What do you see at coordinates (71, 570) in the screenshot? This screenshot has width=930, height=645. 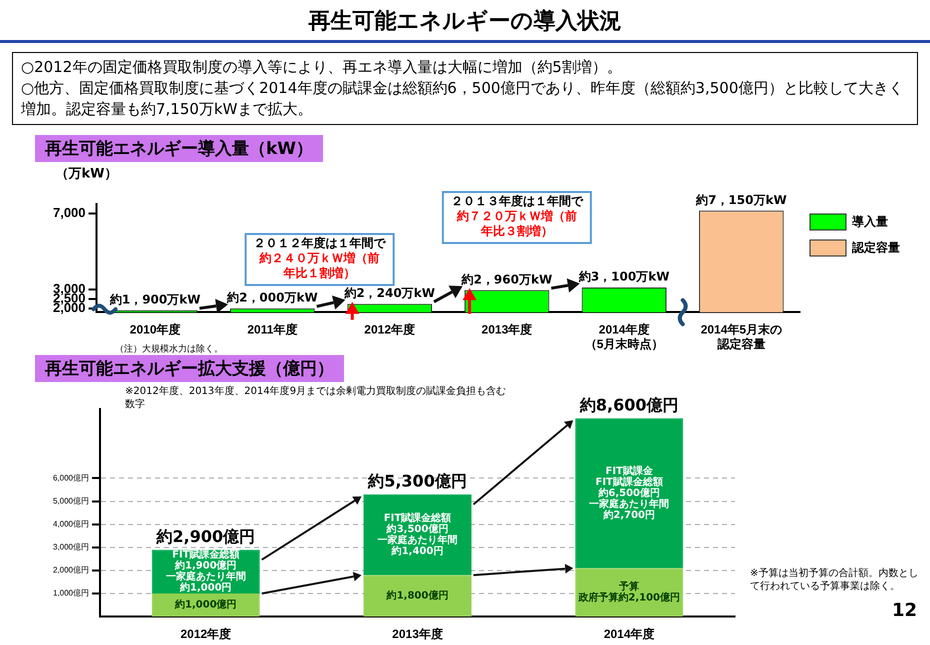 I see `y-tick-label: 2,000億円` at bounding box center [71, 570].